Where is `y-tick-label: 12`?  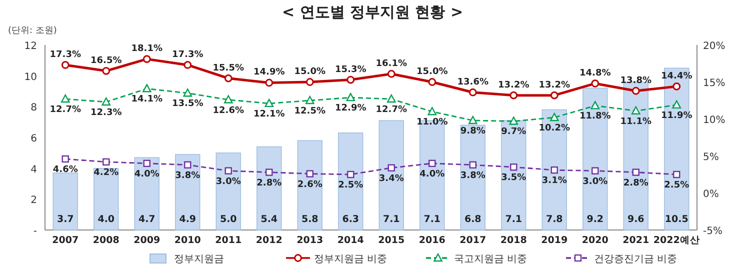
y-tick-label: 12 is located at coordinates (30, 46).